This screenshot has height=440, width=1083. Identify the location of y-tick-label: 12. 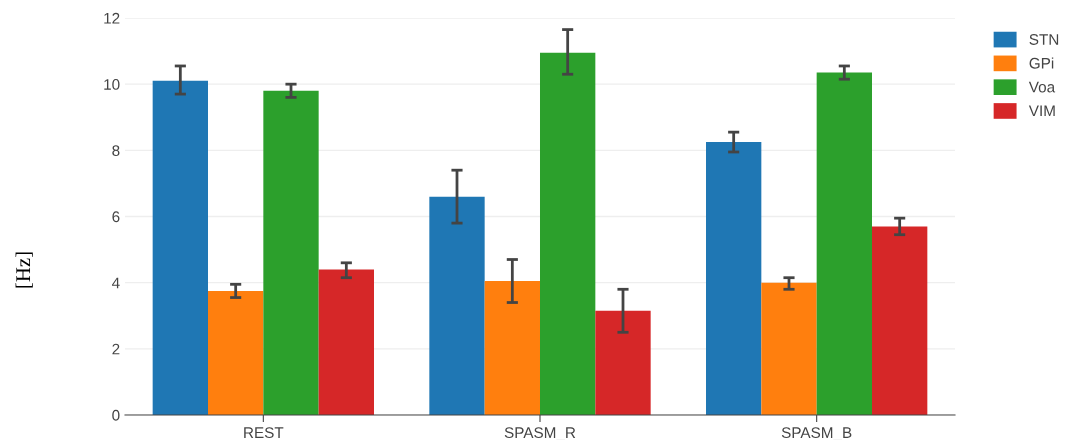
(112, 18).